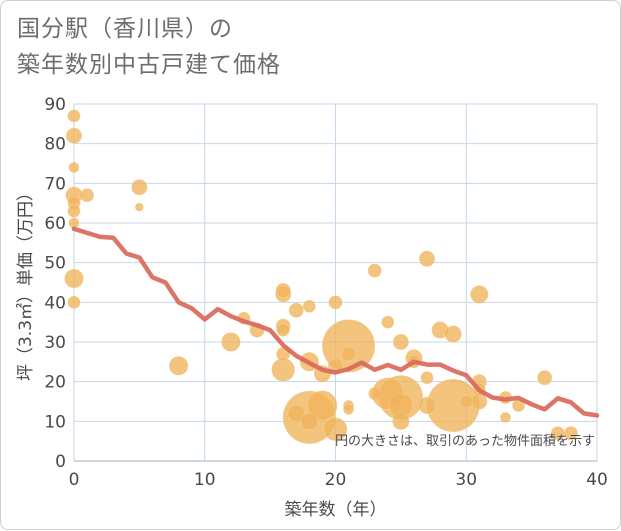 This screenshot has width=621, height=531. Describe the element at coordinates (466, 480) in the screenshot. I see `x-tick-label: 30` at that location.